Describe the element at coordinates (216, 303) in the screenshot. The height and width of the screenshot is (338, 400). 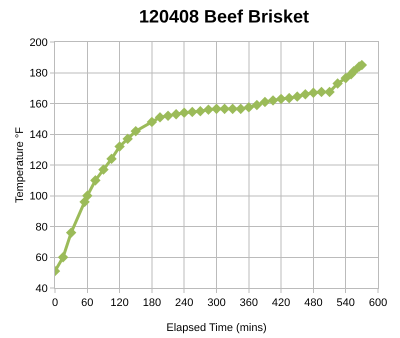
I see `x-tick-label: 300` at that location.